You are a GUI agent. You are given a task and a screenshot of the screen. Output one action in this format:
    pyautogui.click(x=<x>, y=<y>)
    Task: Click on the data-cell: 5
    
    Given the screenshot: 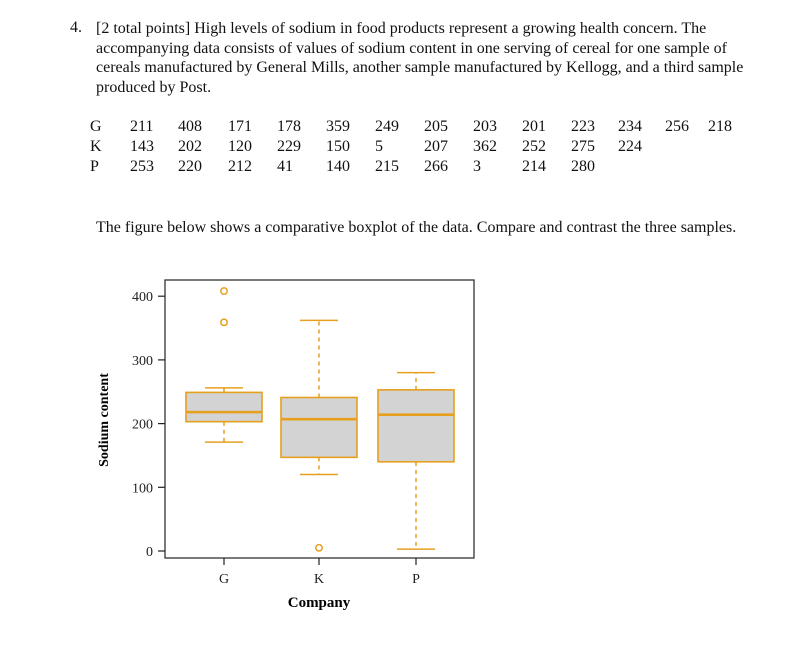 What is the action you would take?
    pyautogui.click(x=379, y=146)
    